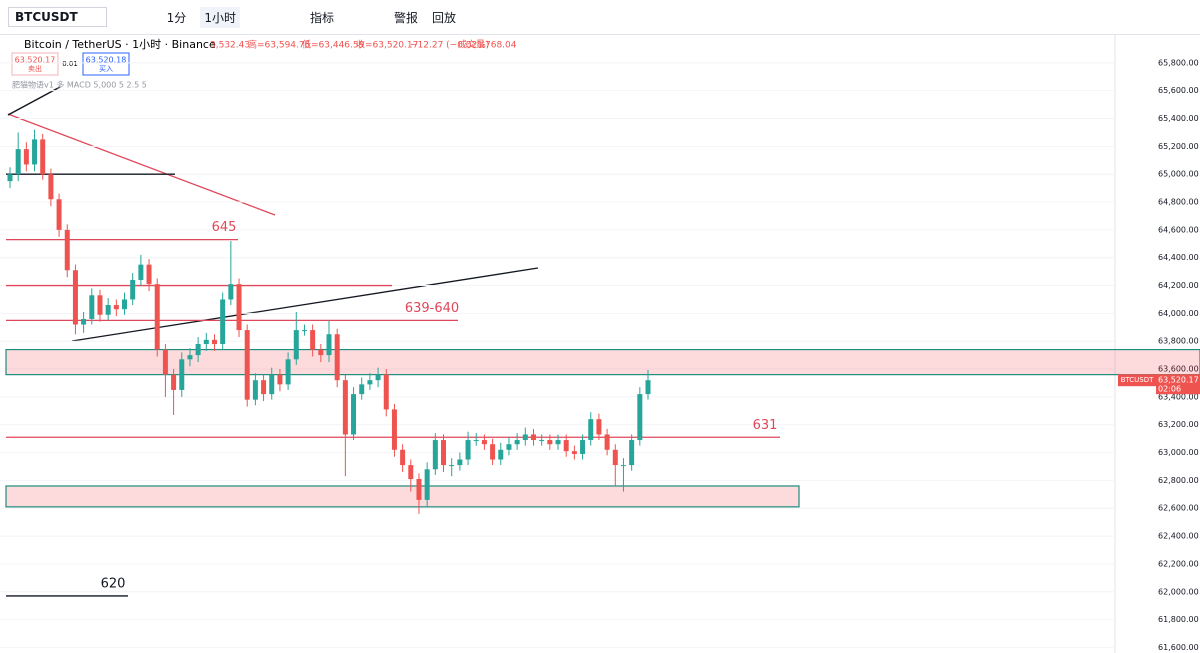  What do you see at coordinates (443, 17) in the screenshot?
I see `replay: 回放` at bounding box center [443, 17].